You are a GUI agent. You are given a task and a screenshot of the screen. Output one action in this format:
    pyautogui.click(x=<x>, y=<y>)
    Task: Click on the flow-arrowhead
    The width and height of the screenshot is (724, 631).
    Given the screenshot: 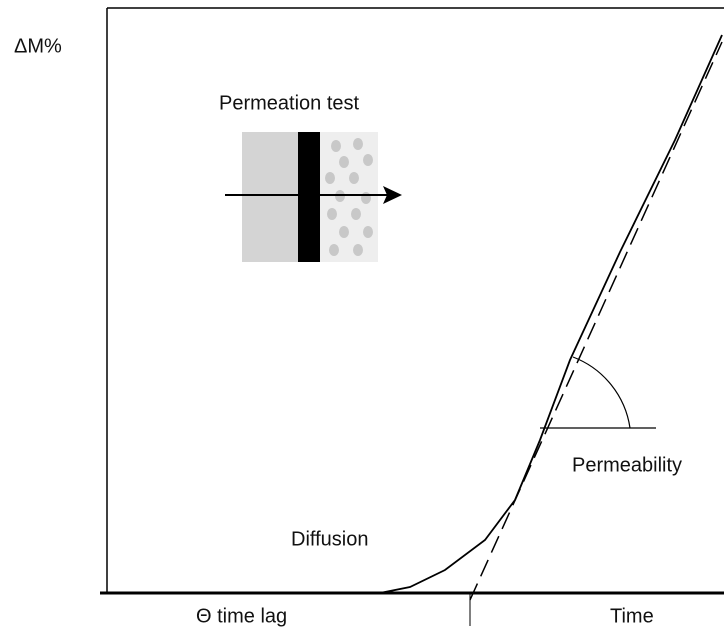 What is the action you would take?
    pyautogui.click(x=392, y=195)
    